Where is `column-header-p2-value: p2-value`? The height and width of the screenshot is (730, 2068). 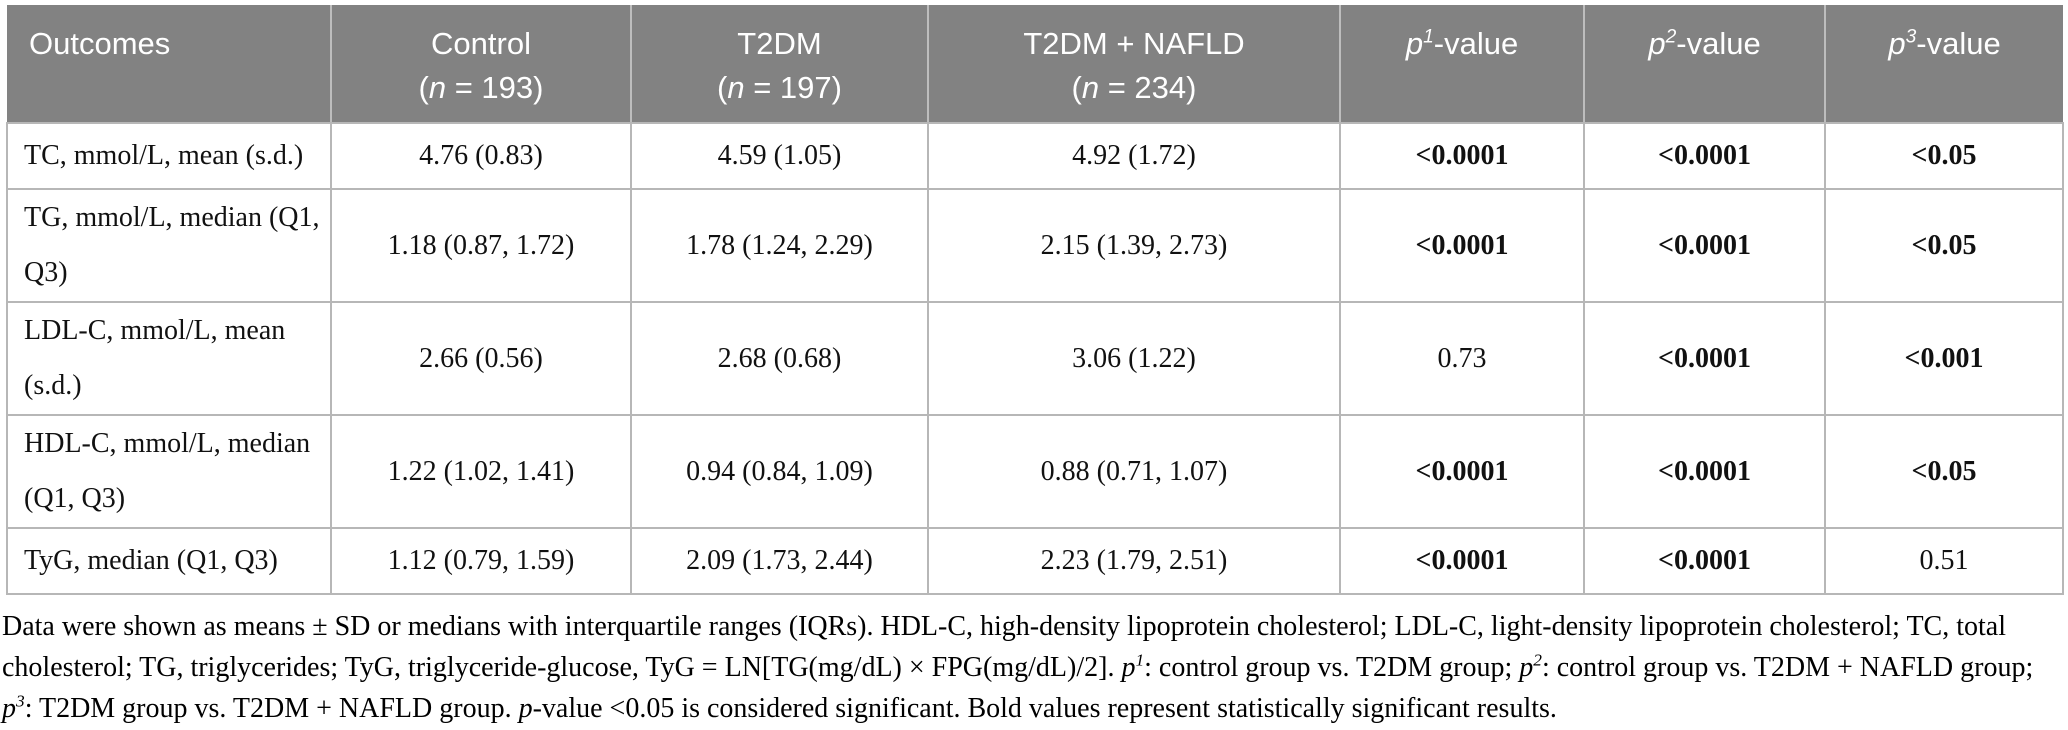
column-header-p2-value: p2-value is located at coordinates (1705, 65).